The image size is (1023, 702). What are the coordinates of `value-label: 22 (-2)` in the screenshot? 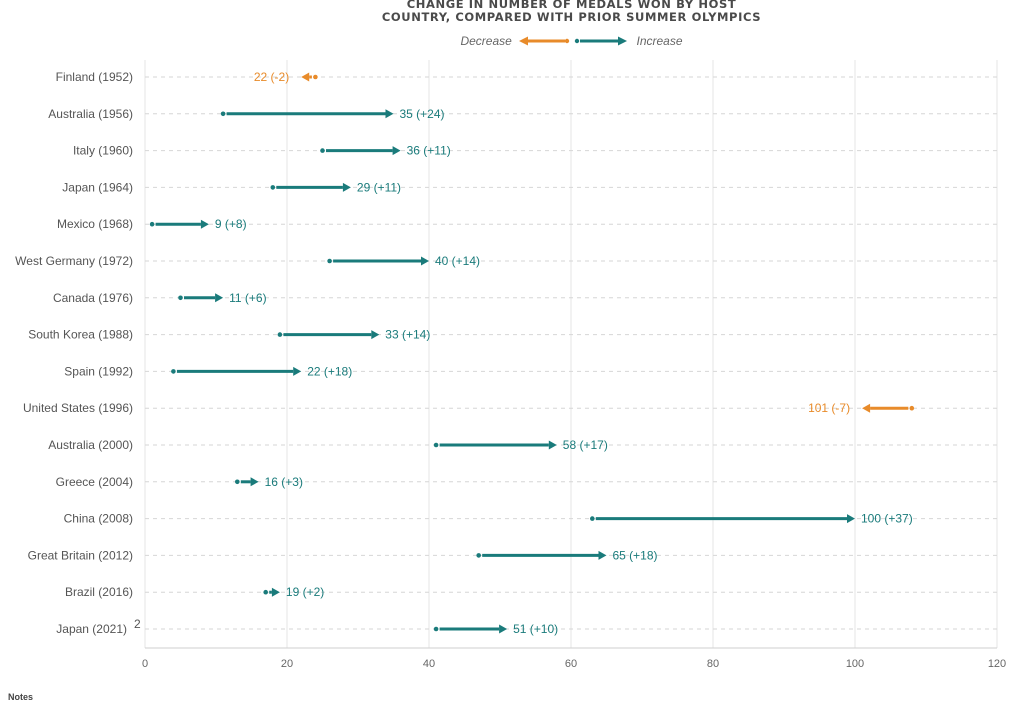 It's located at (271, 77).